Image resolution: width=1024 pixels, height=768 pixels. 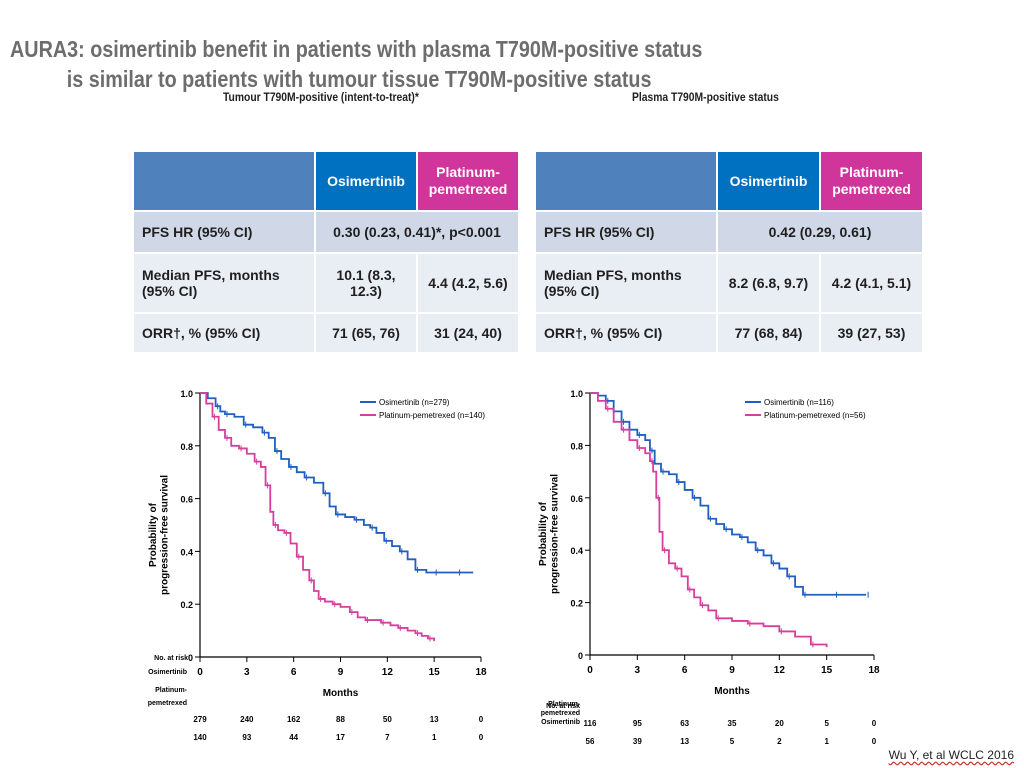 I want to click on chart2-y-tick-label: 0.4, so click(x=576, y=551).